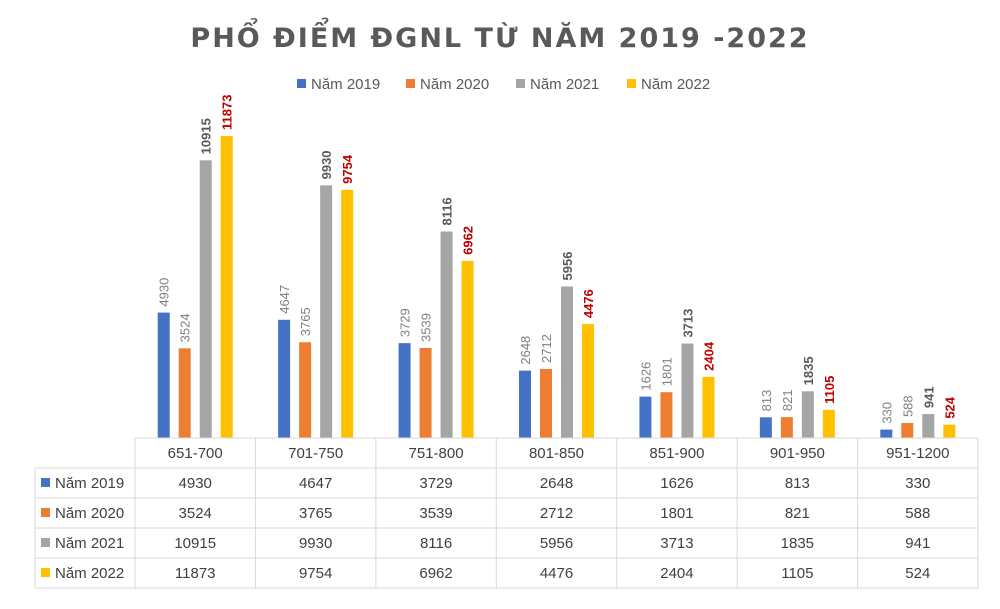 Image resolution: width=1000 pixels, height=609 pixels. I want to click on data-label-2-6: 821, so click(787, 400).